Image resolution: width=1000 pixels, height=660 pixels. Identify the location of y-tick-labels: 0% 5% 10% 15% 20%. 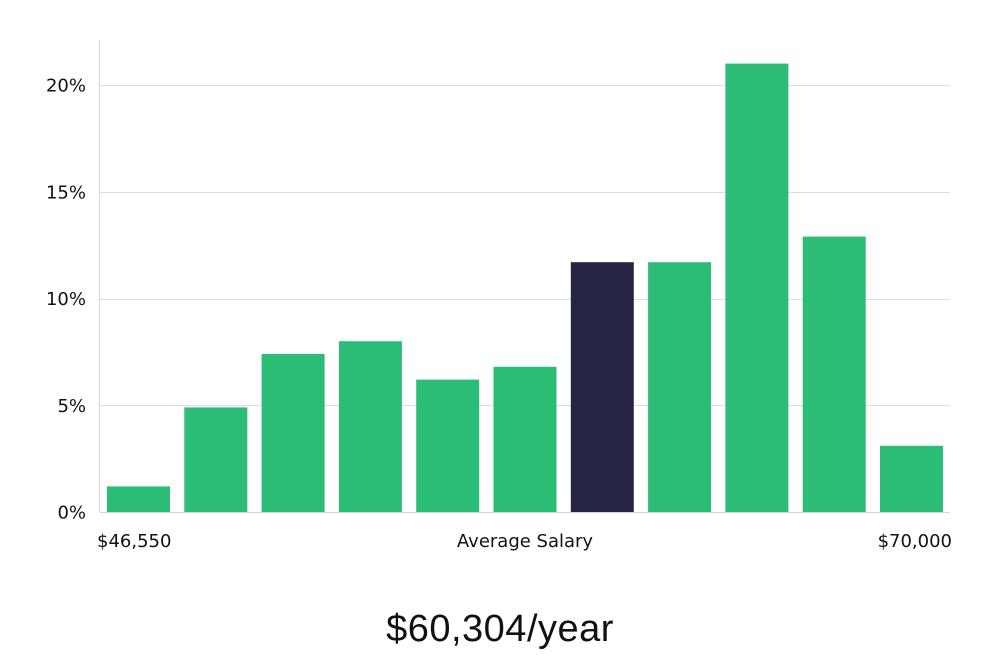
(66, 300).